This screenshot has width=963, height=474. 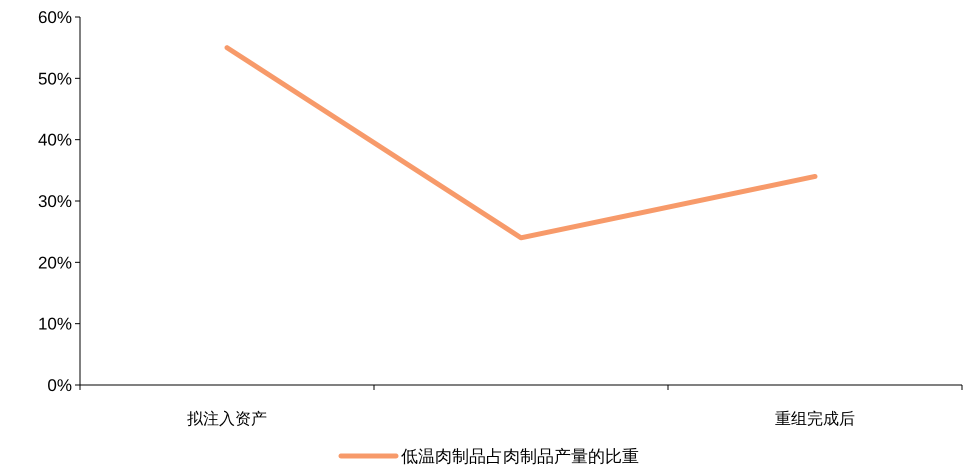 I want to click on y-tick-label: 60%, so click(x=55, y=17).